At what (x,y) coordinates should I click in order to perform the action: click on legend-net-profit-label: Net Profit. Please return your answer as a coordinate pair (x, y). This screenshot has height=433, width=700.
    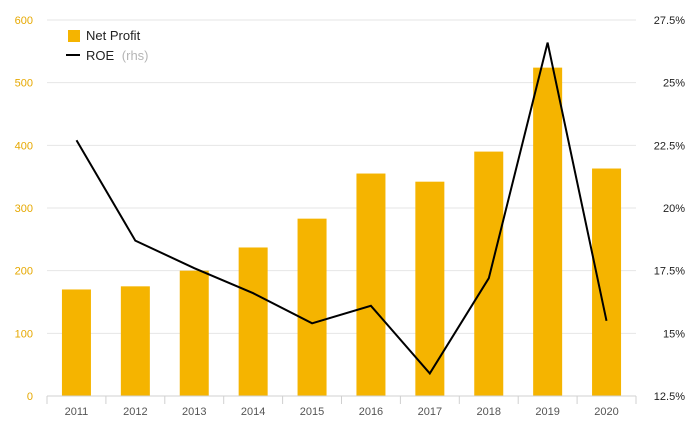
    Looking at the image, I should click on (113, 35).